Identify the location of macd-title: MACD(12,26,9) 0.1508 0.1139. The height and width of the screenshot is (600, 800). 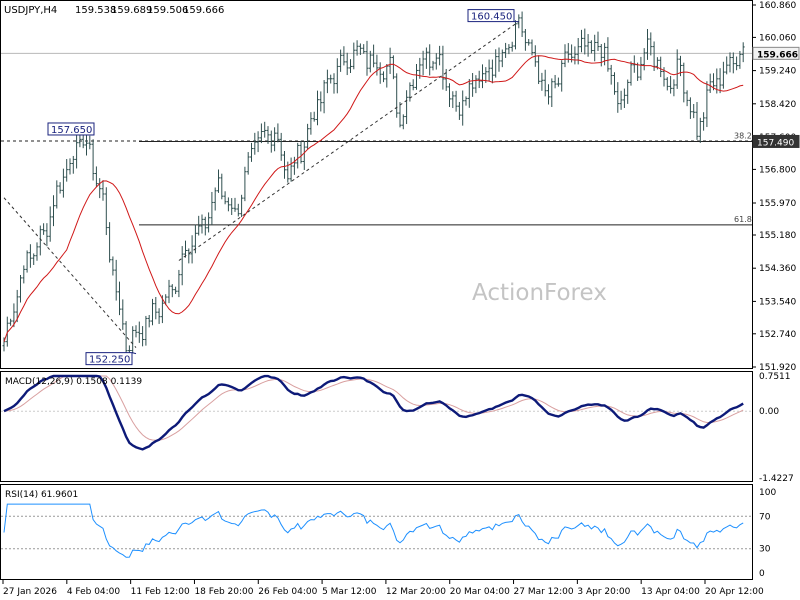
(73, 382).